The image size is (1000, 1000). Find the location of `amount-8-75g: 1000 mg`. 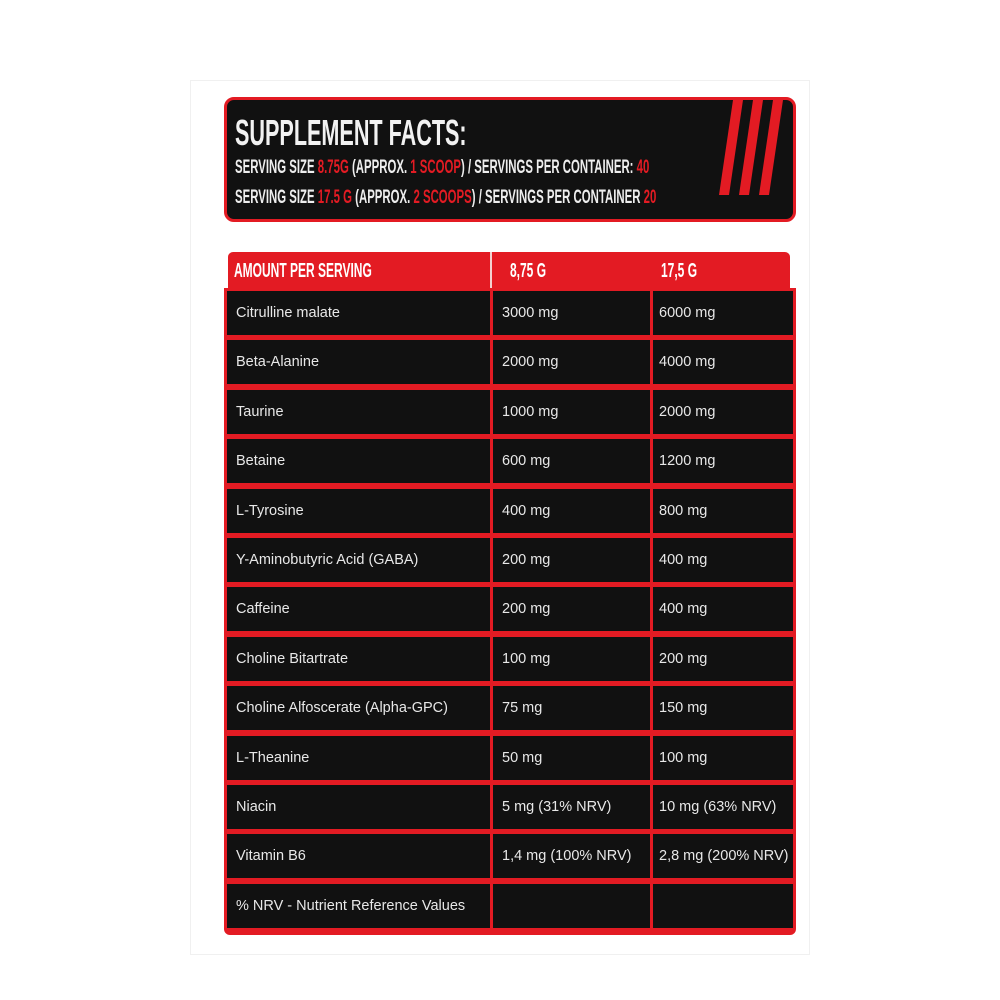

amount-8-75g: 1000 mg is located at coordinates (571, 411).